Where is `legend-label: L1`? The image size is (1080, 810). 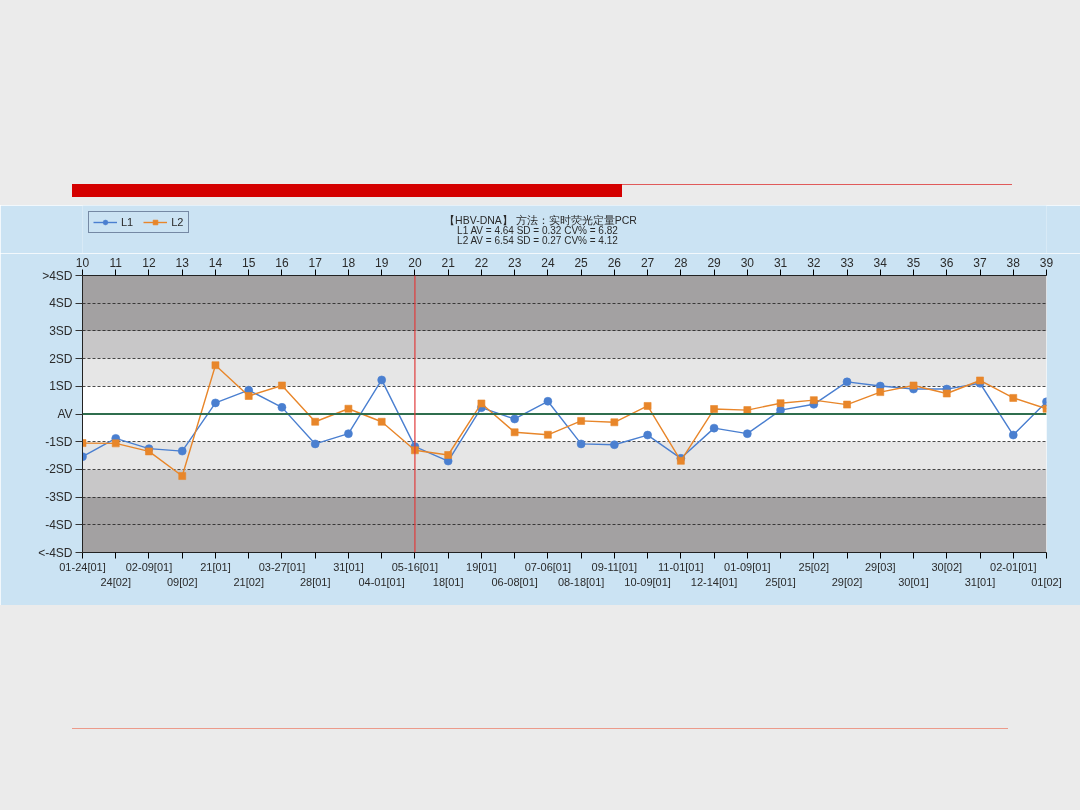
legend-label: L1 is located at coordinates (127, 222).